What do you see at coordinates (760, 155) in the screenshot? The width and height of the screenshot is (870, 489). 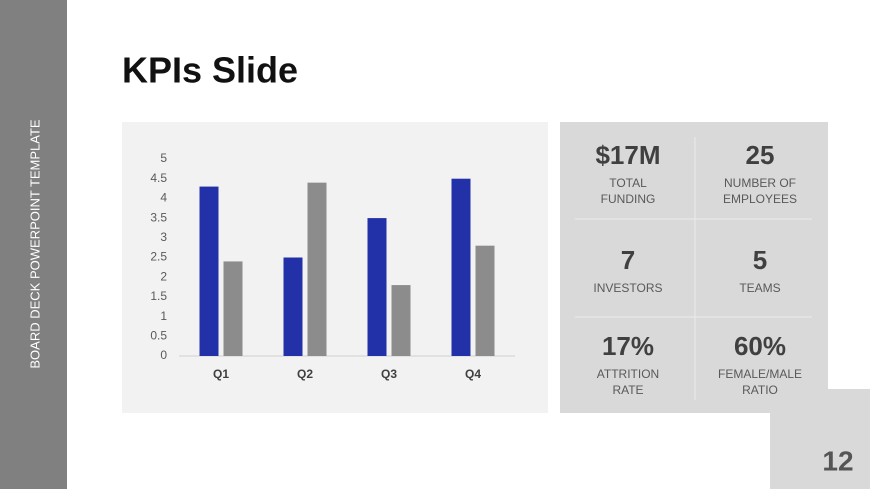 I see `kpi-value: 25` at bounding box center [760, 155].